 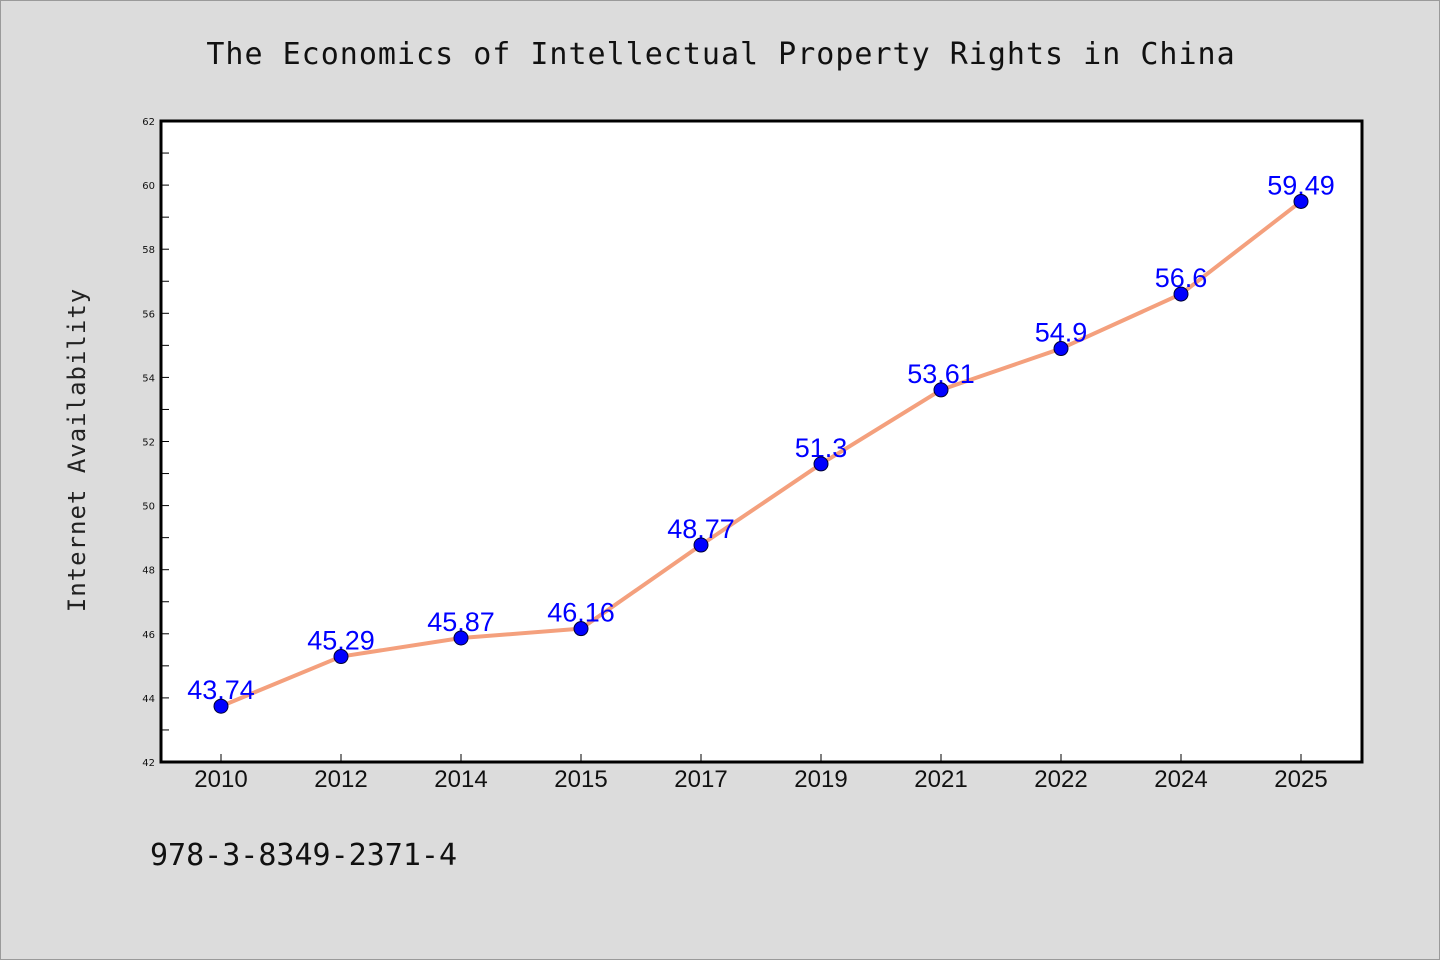 What do you see at coordinates (155, 443) in the screenshot?
I see `y-axis: 42 44 46 48 50 52 54 56 58 60 62` at bounding box center [155, 443].